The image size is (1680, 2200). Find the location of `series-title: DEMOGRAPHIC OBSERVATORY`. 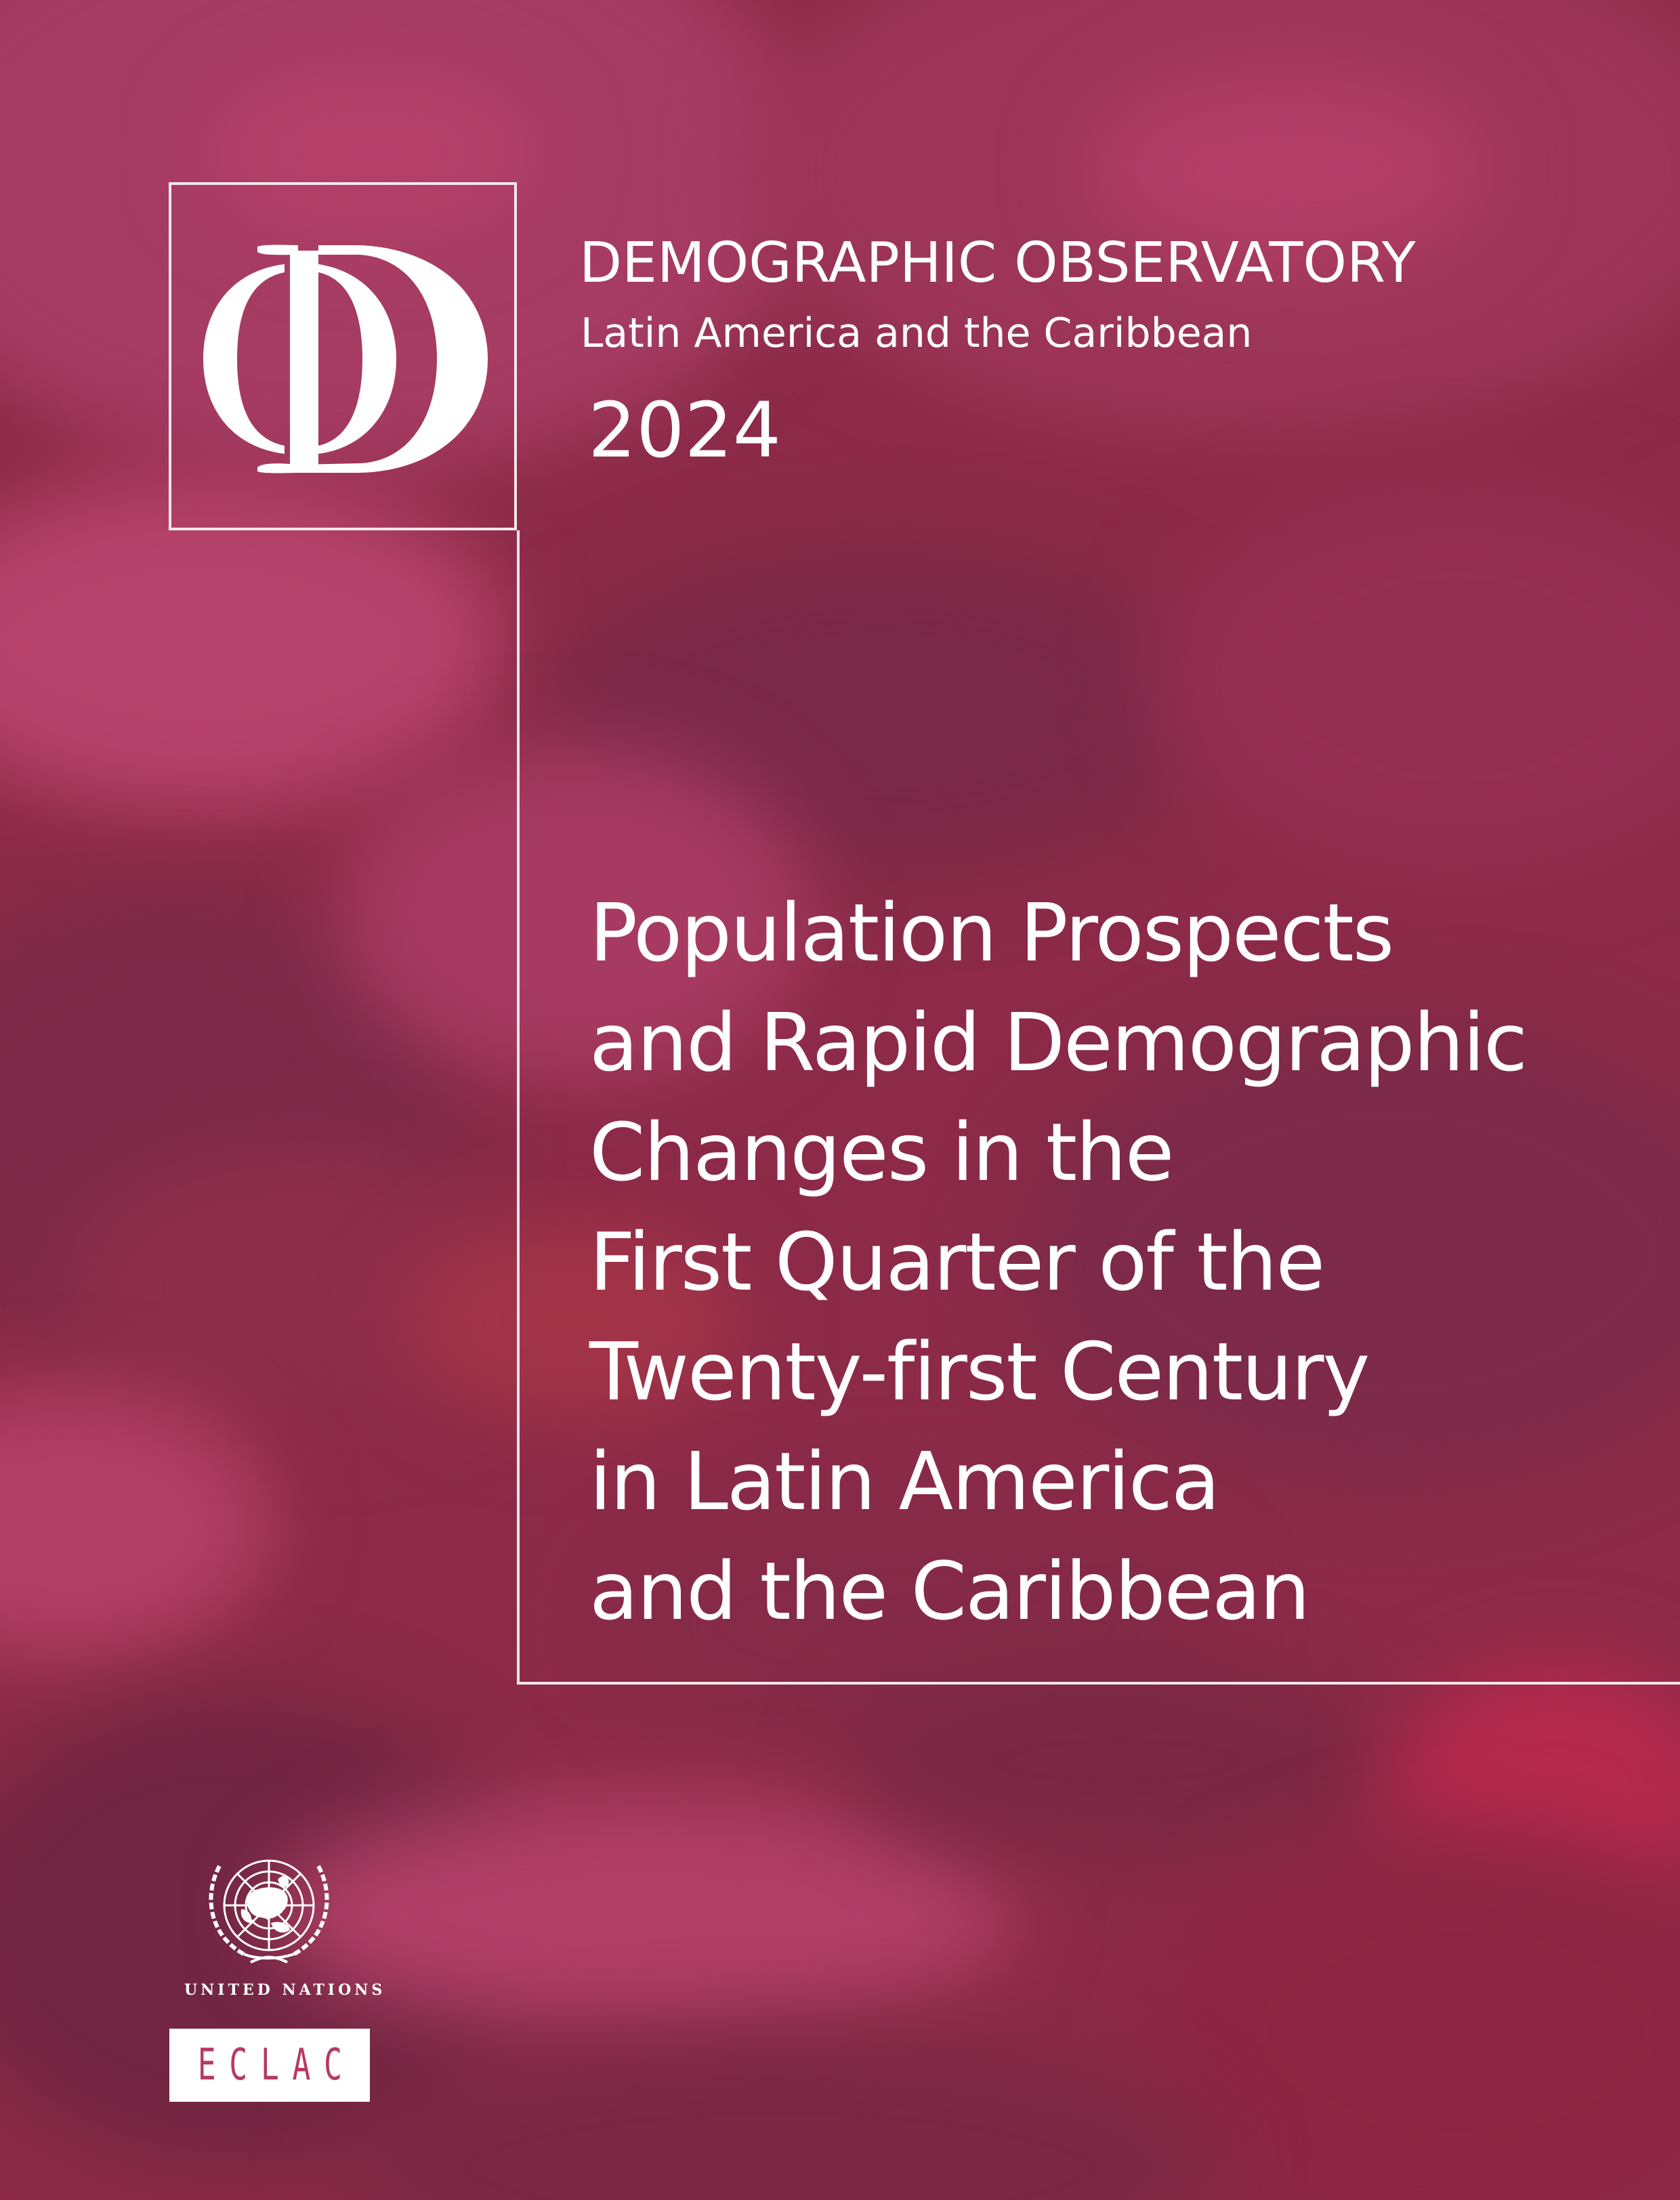

series-title: DEMOGRAPHIC OBSERVATORY is located at coordinates (997, 263).